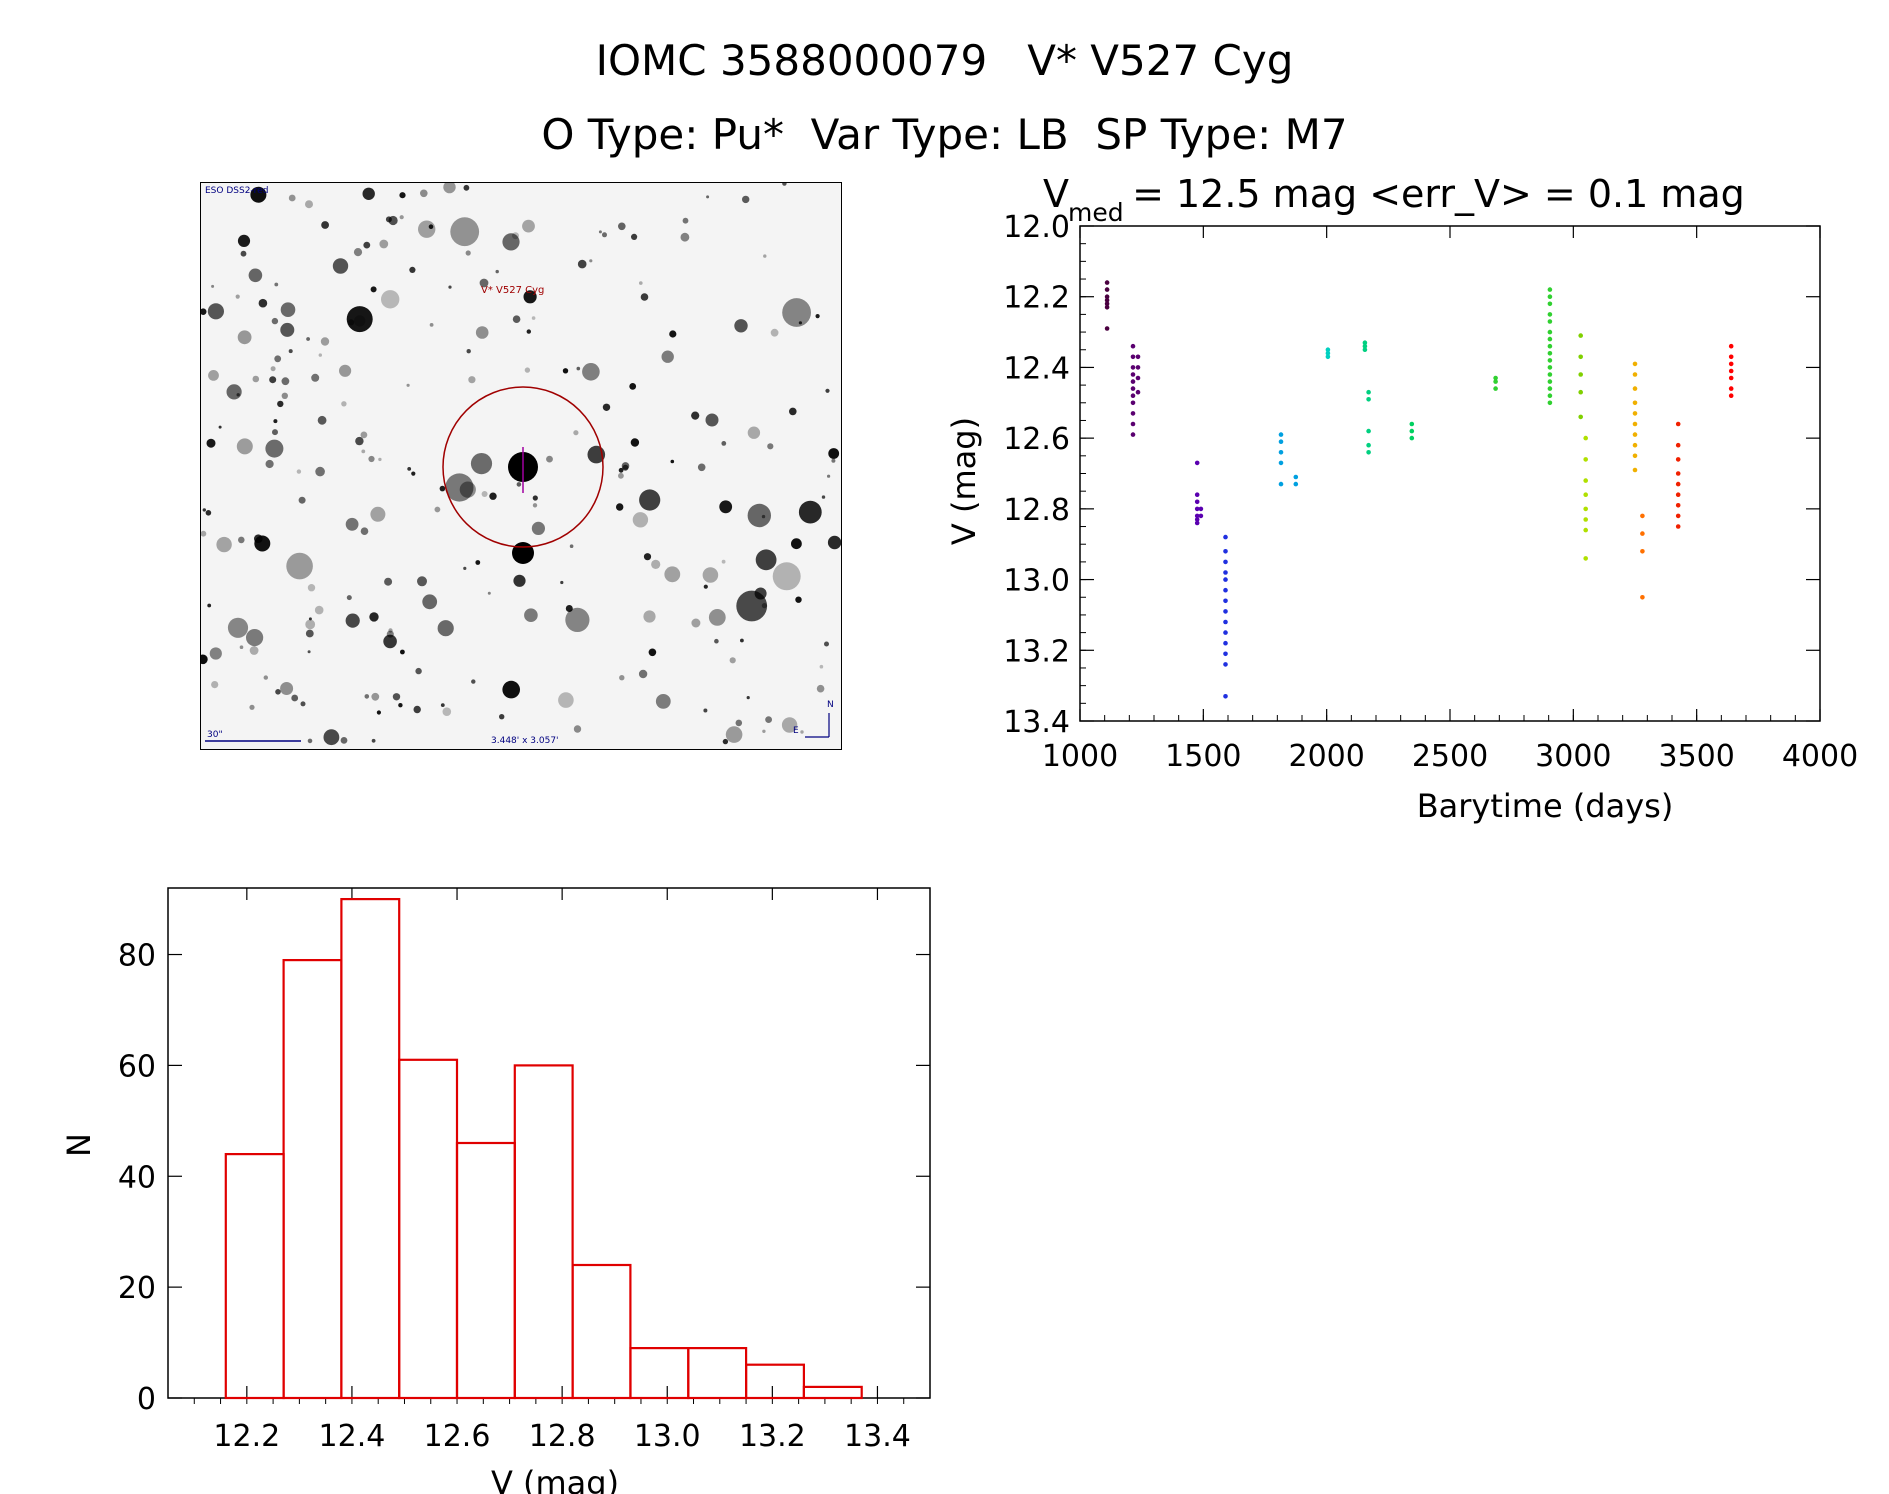 The height and width of the screenshot is (1494, 1889). What do you see at coordinates (796, 731) in the screenshot?
I see `compass-east-label: E` at bounding box center [796, 731].